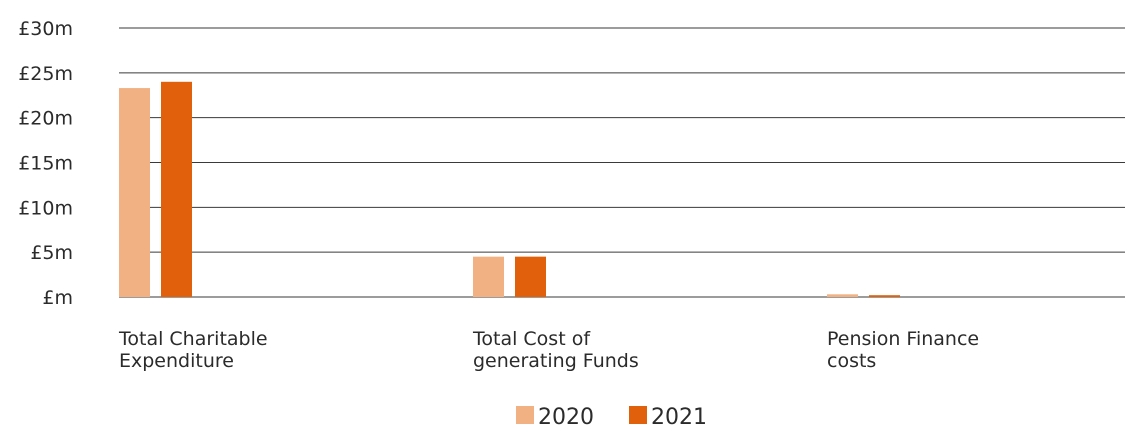 The height and width of the screenshot is (444, 1137). I want to click on legend: 2020 2021, so click(611, 417).